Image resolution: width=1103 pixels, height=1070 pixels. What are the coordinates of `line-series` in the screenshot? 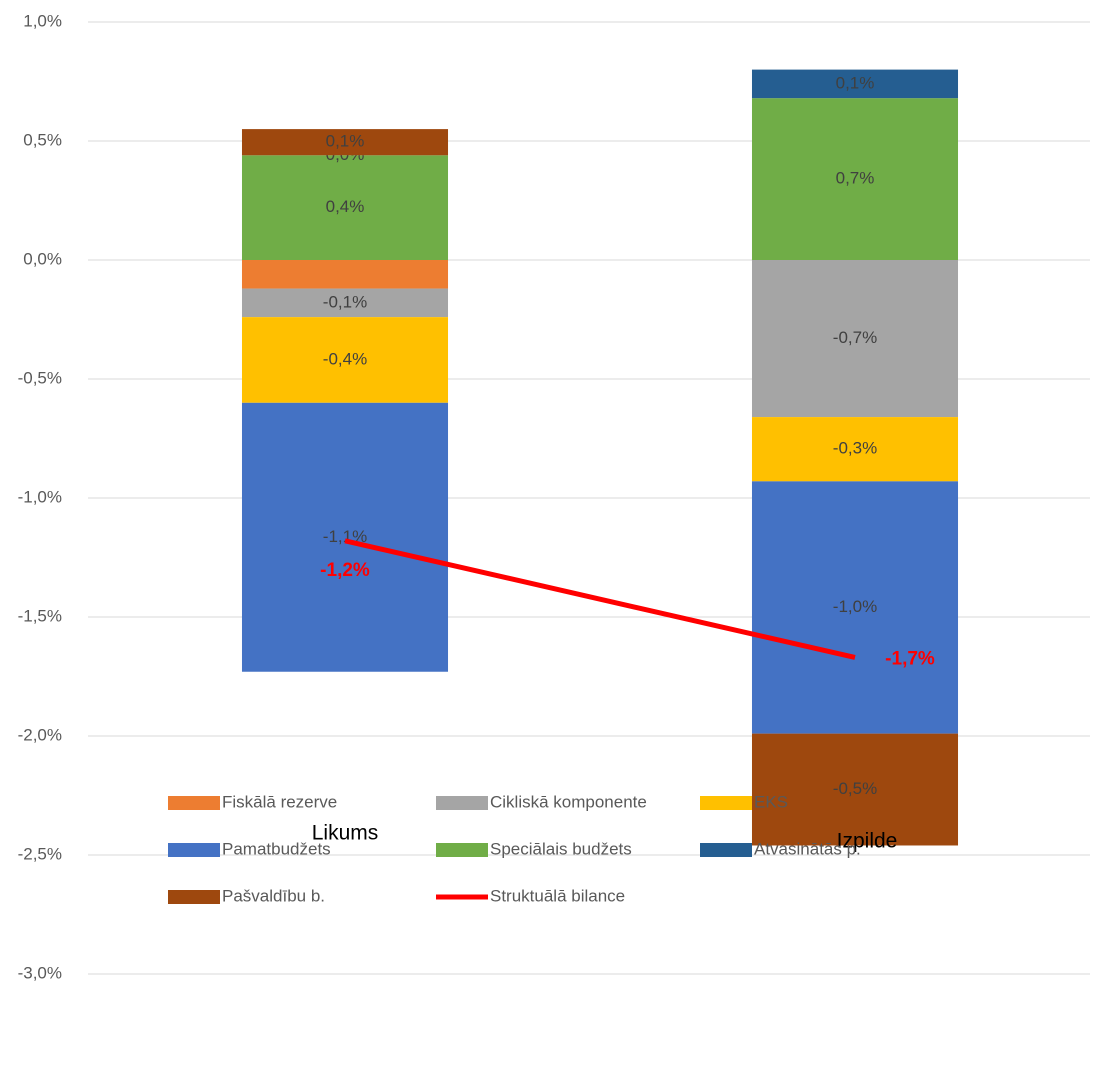 It's located at (600, 599).